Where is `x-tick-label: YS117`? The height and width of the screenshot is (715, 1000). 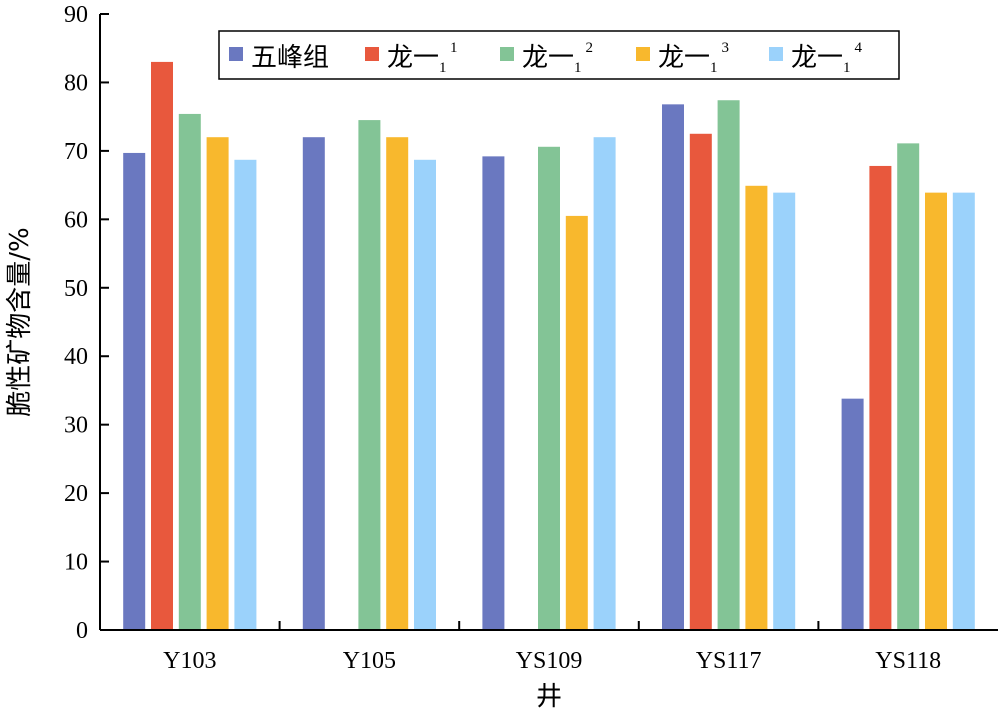
x-tick-label: YS117 is located at coordinates (729, 661).